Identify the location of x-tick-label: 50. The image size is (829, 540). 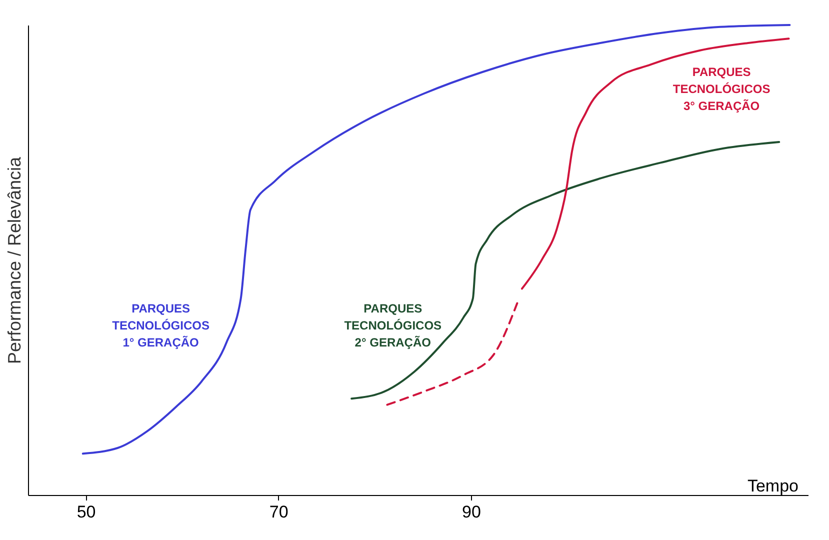
(86, 512).